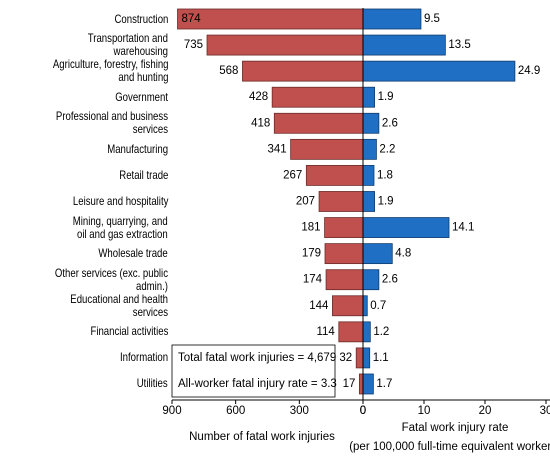 This screenshot has height=456, width=550. Describe the element at coordinates (292, 175) in the screenshot. I see `value-label: 267` at that location.